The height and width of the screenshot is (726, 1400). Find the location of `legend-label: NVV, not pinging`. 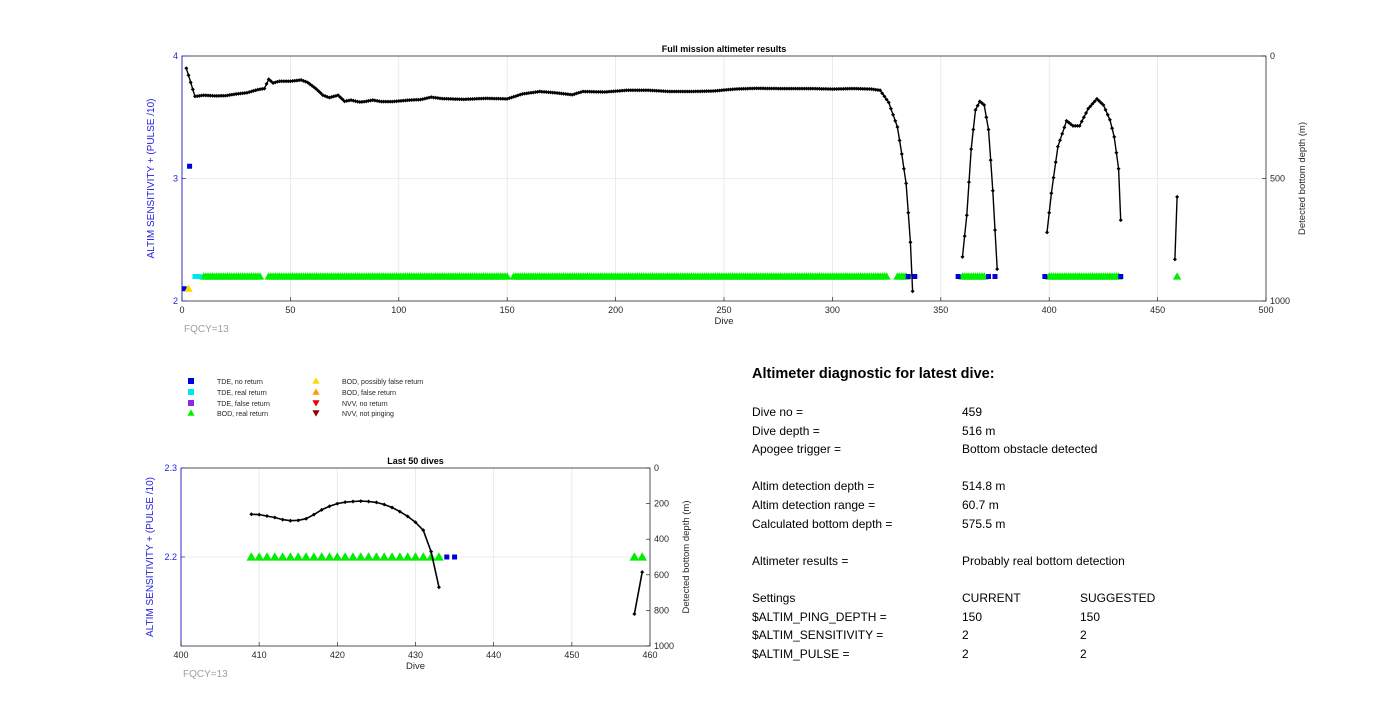

legend-label: NVV, not pinging is located at coordinates (368, 414).